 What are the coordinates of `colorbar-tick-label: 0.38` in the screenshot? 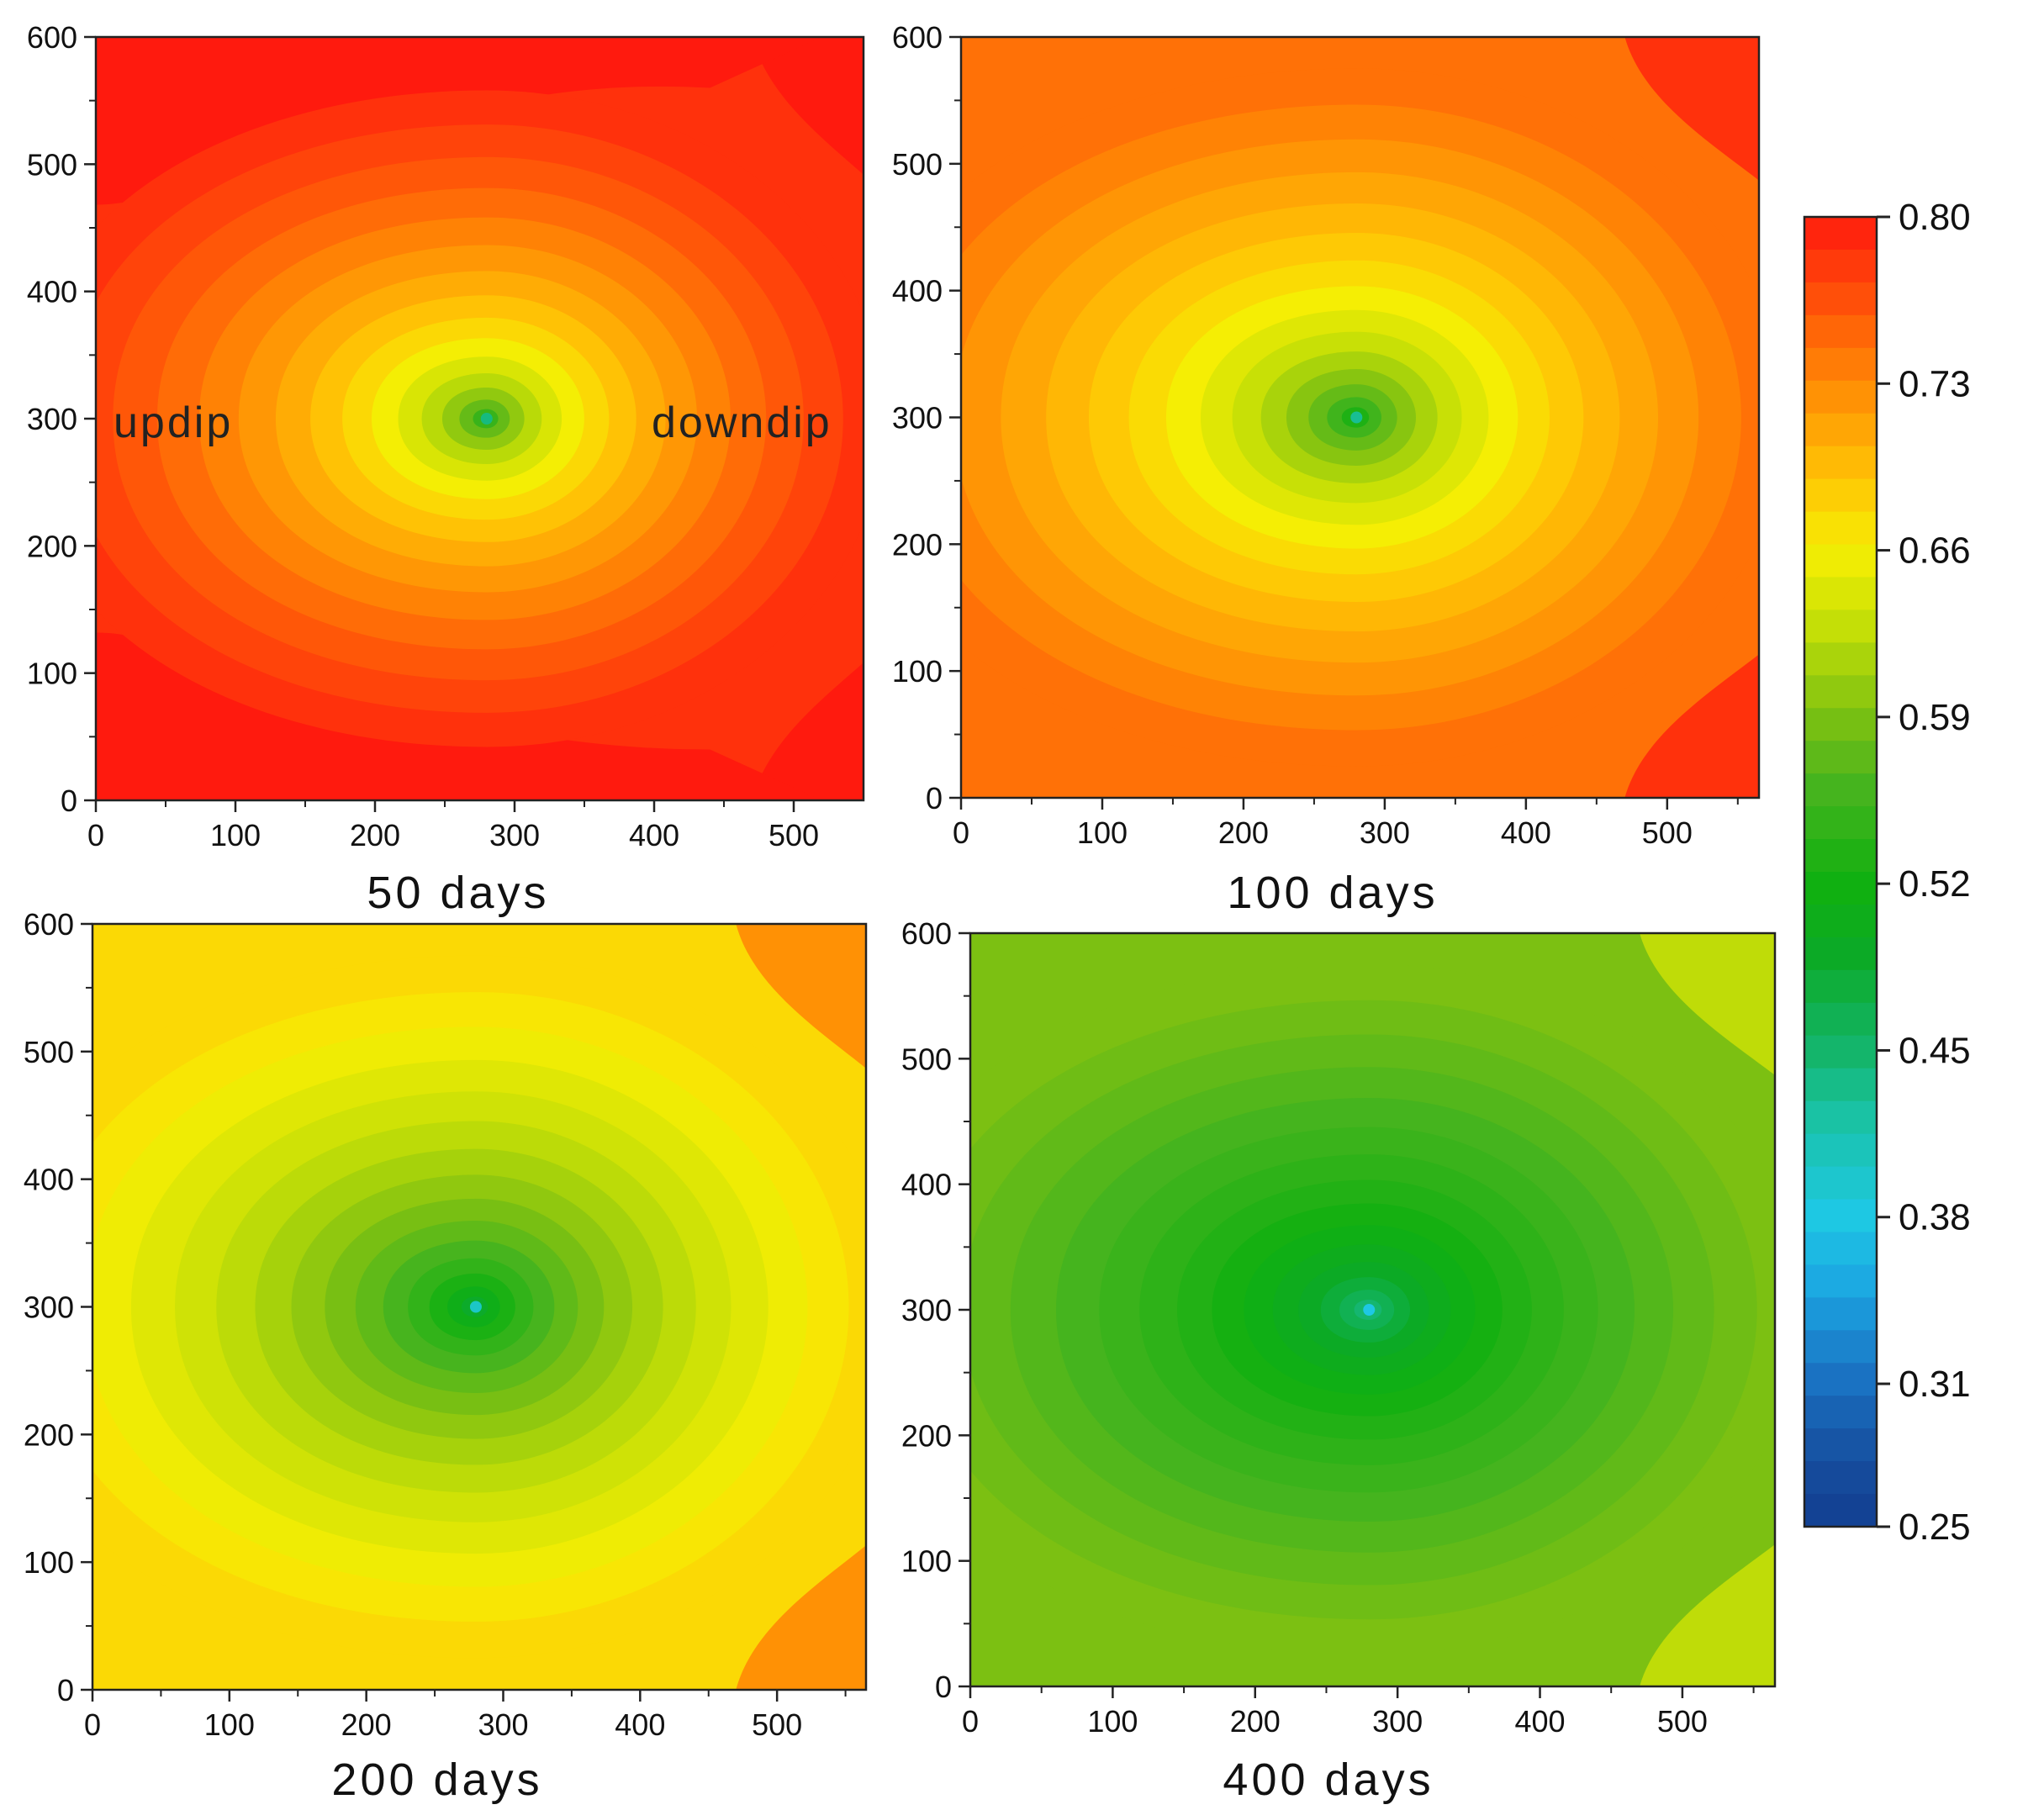 It's located at (1935, 1217).